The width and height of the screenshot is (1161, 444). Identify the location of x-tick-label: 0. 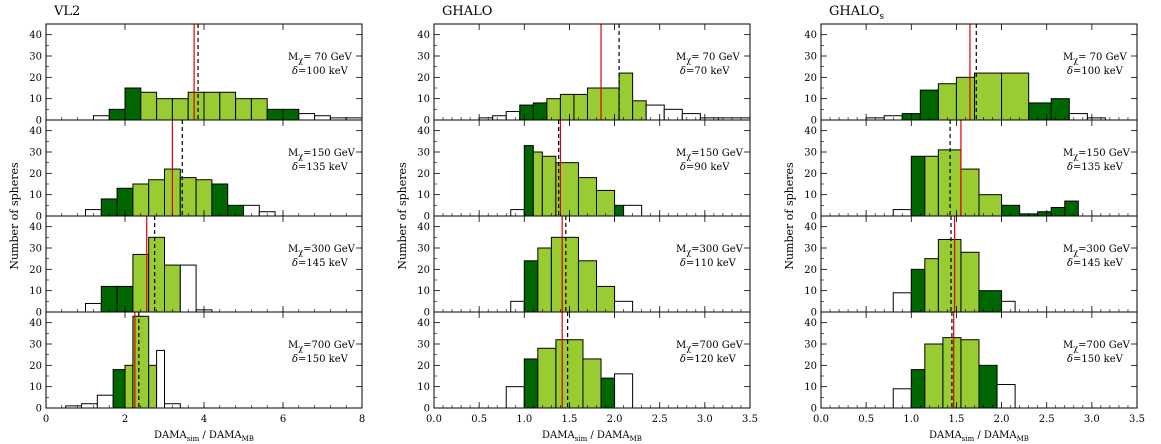
(46, 419).